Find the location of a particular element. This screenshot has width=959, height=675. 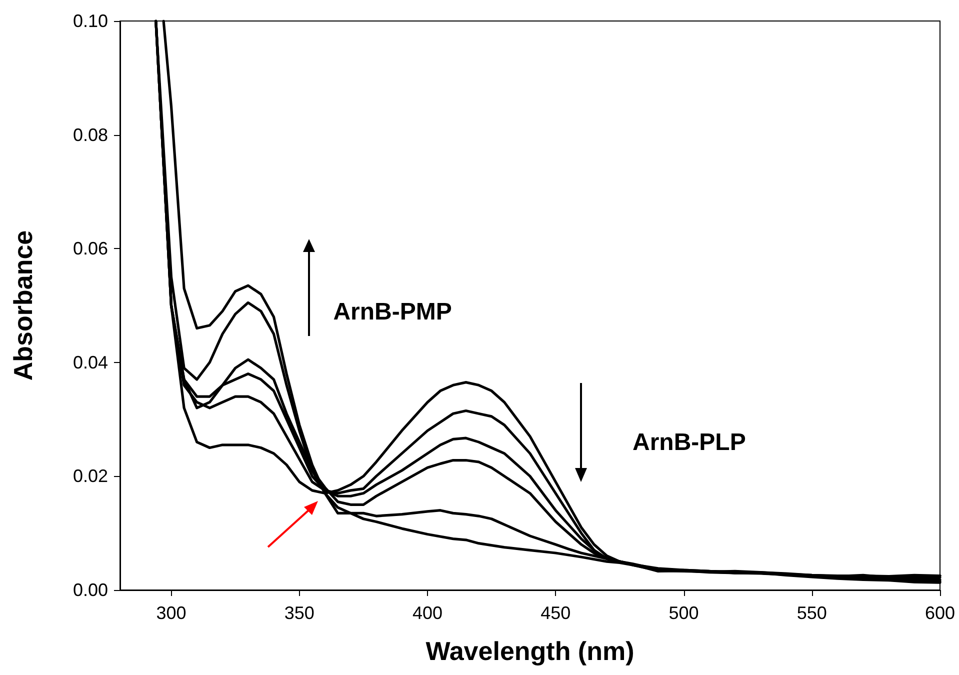

y-tick-label: 0.10 is located at coordinates (90, 21).